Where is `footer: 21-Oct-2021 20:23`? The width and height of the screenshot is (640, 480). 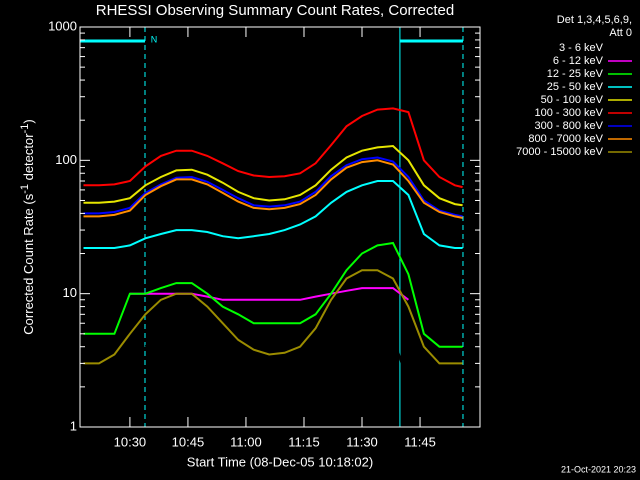
footer: 21-Oct-2021 20:23 is located at coordinates (598, 469).